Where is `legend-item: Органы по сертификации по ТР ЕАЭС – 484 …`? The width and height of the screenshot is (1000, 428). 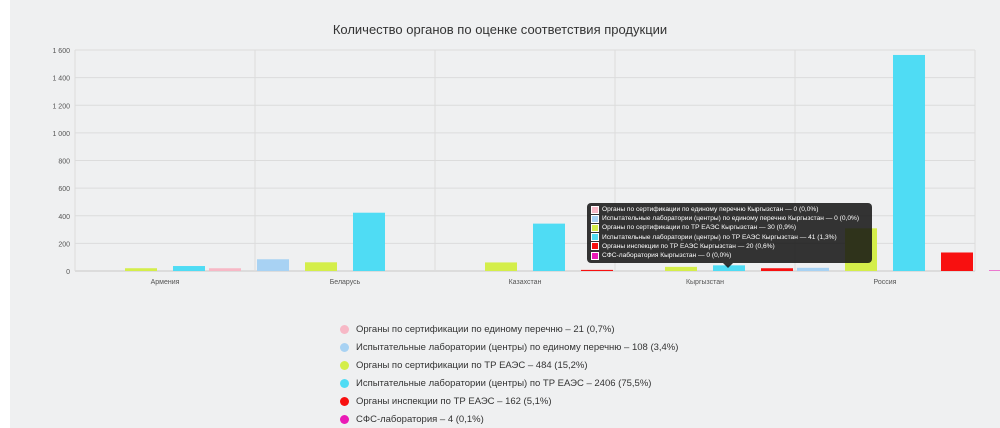
legend-item: Органы по сертификации по ТР ЕАЭС – 484 … is located at coordinates (509, 365).